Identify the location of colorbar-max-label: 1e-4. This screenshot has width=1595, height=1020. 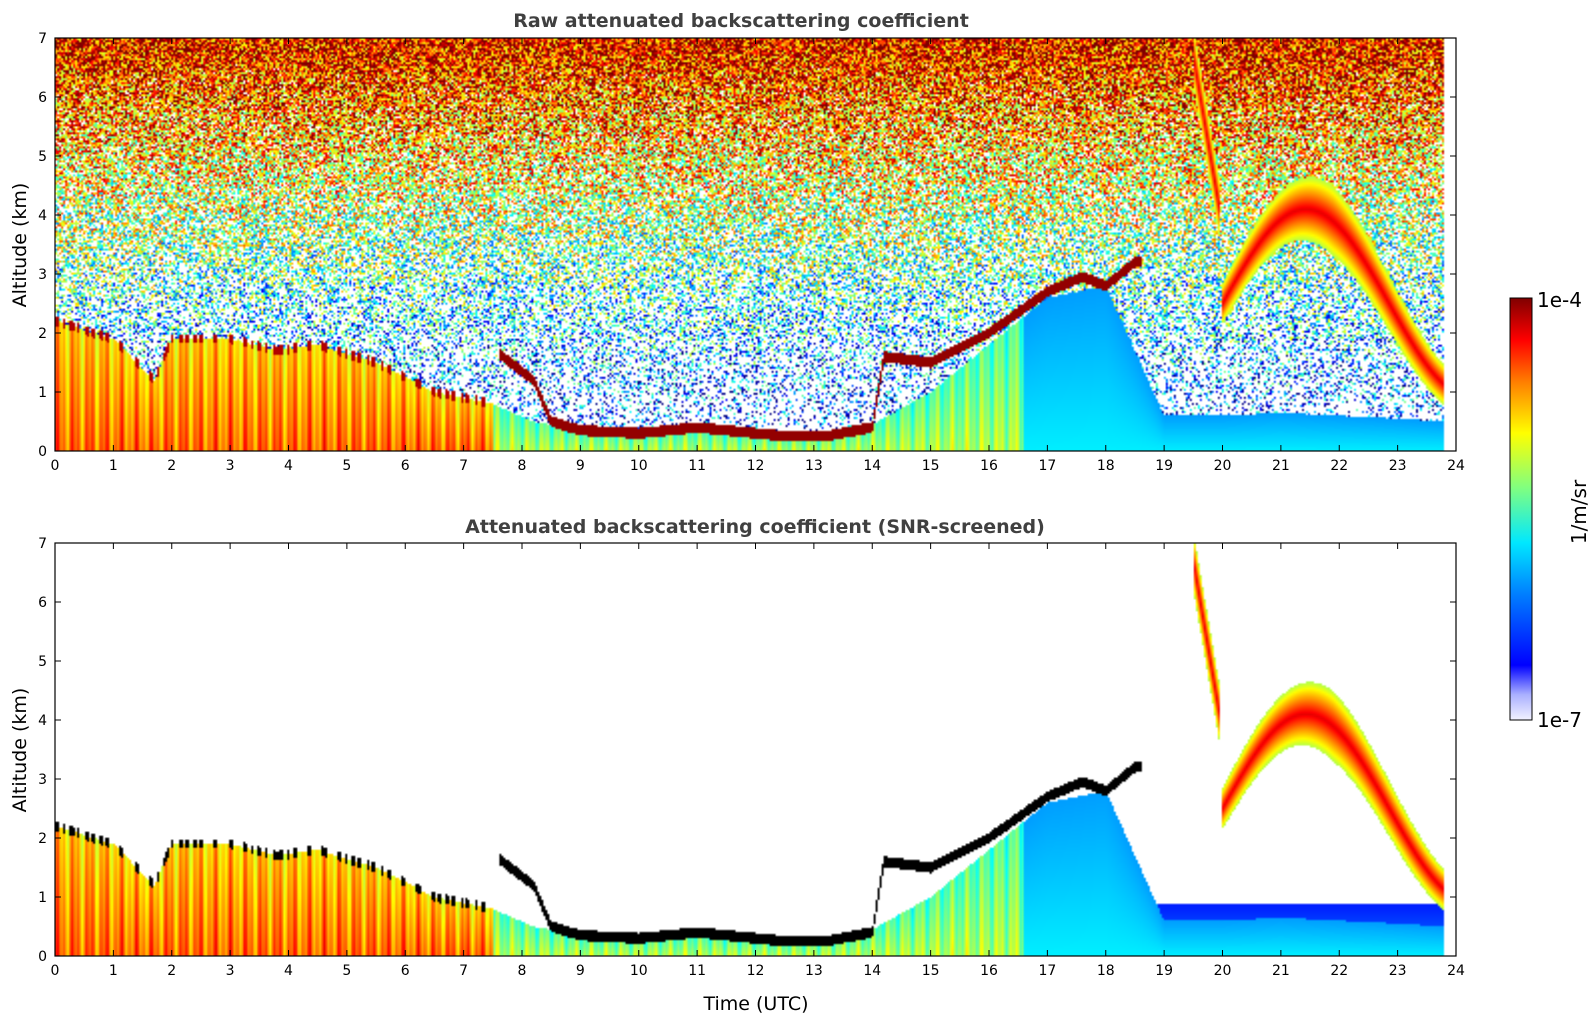
(1559, 300).